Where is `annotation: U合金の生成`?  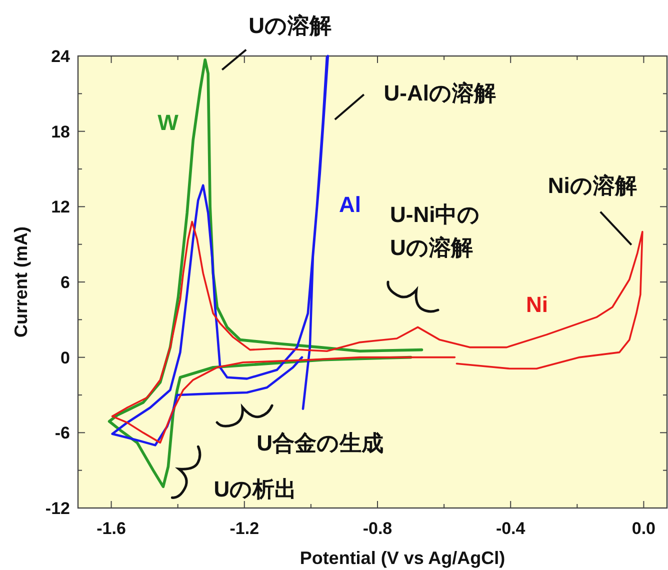
annotation: U合金の生成 is located at coordinates (320, 443).